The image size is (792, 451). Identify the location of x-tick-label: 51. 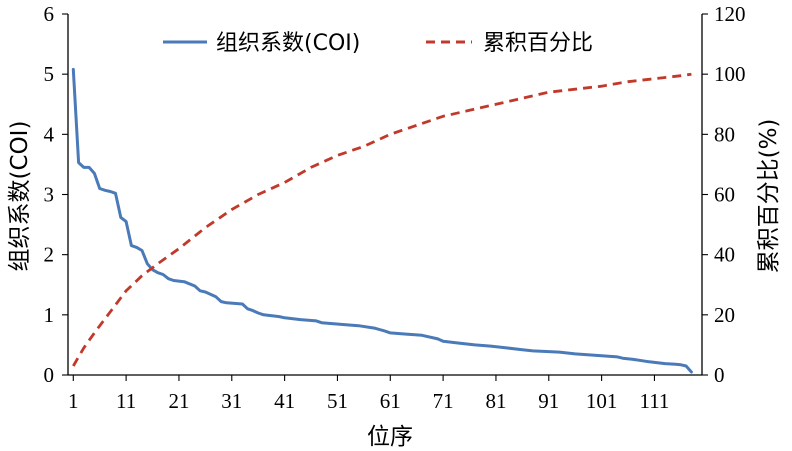
(337, 401).